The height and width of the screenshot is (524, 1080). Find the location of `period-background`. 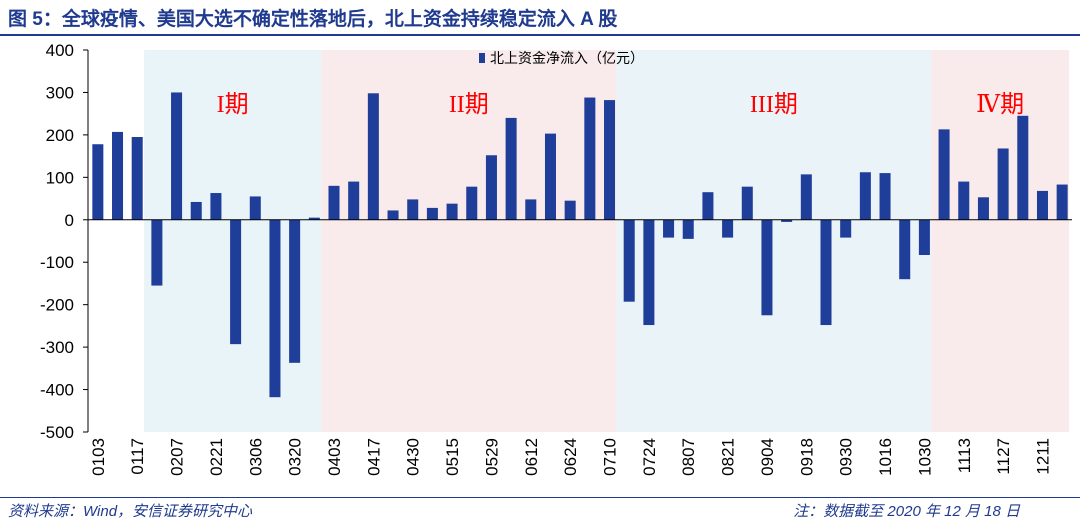

period-background is located at coordinates (1000, 241).